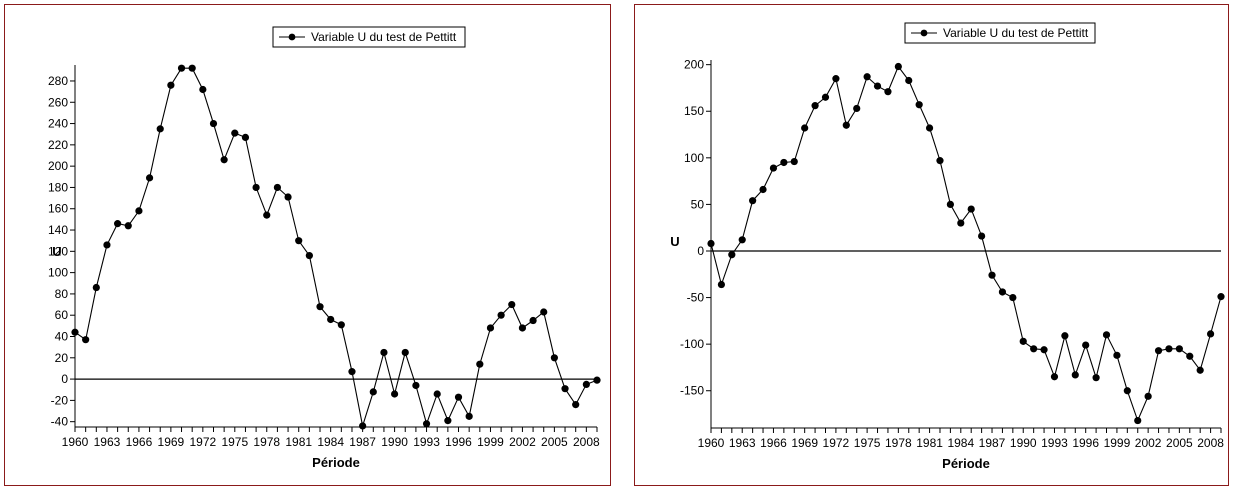 This screenshot has height=488, width=1234. What do you see at coordinates (924, 33) in the screenshot?
I see `legend-point-swatch` at bounding box center [924, 33].